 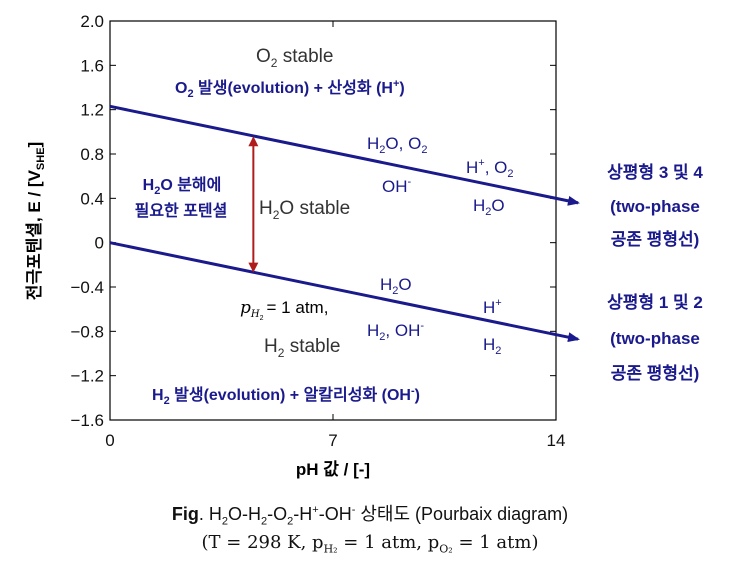 What do you see at coordinates (36, 221) in the screenshot?
I see `y-axis-title: 전극포텐셜, E / [VSHE]` at bounding box center [36, 221].